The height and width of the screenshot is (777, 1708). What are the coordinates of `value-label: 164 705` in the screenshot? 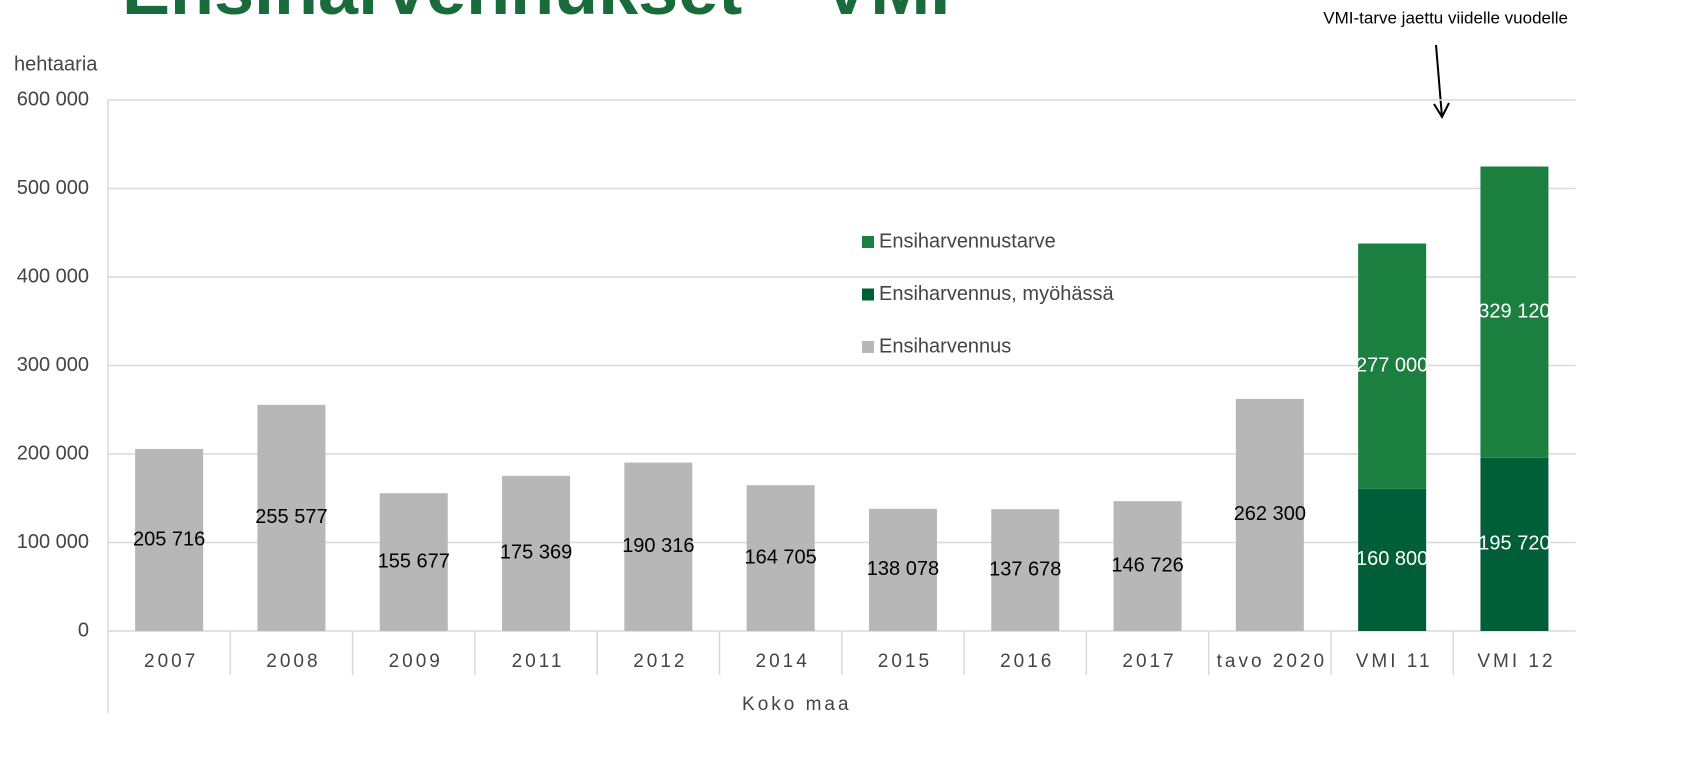 It's located at (781, 557).